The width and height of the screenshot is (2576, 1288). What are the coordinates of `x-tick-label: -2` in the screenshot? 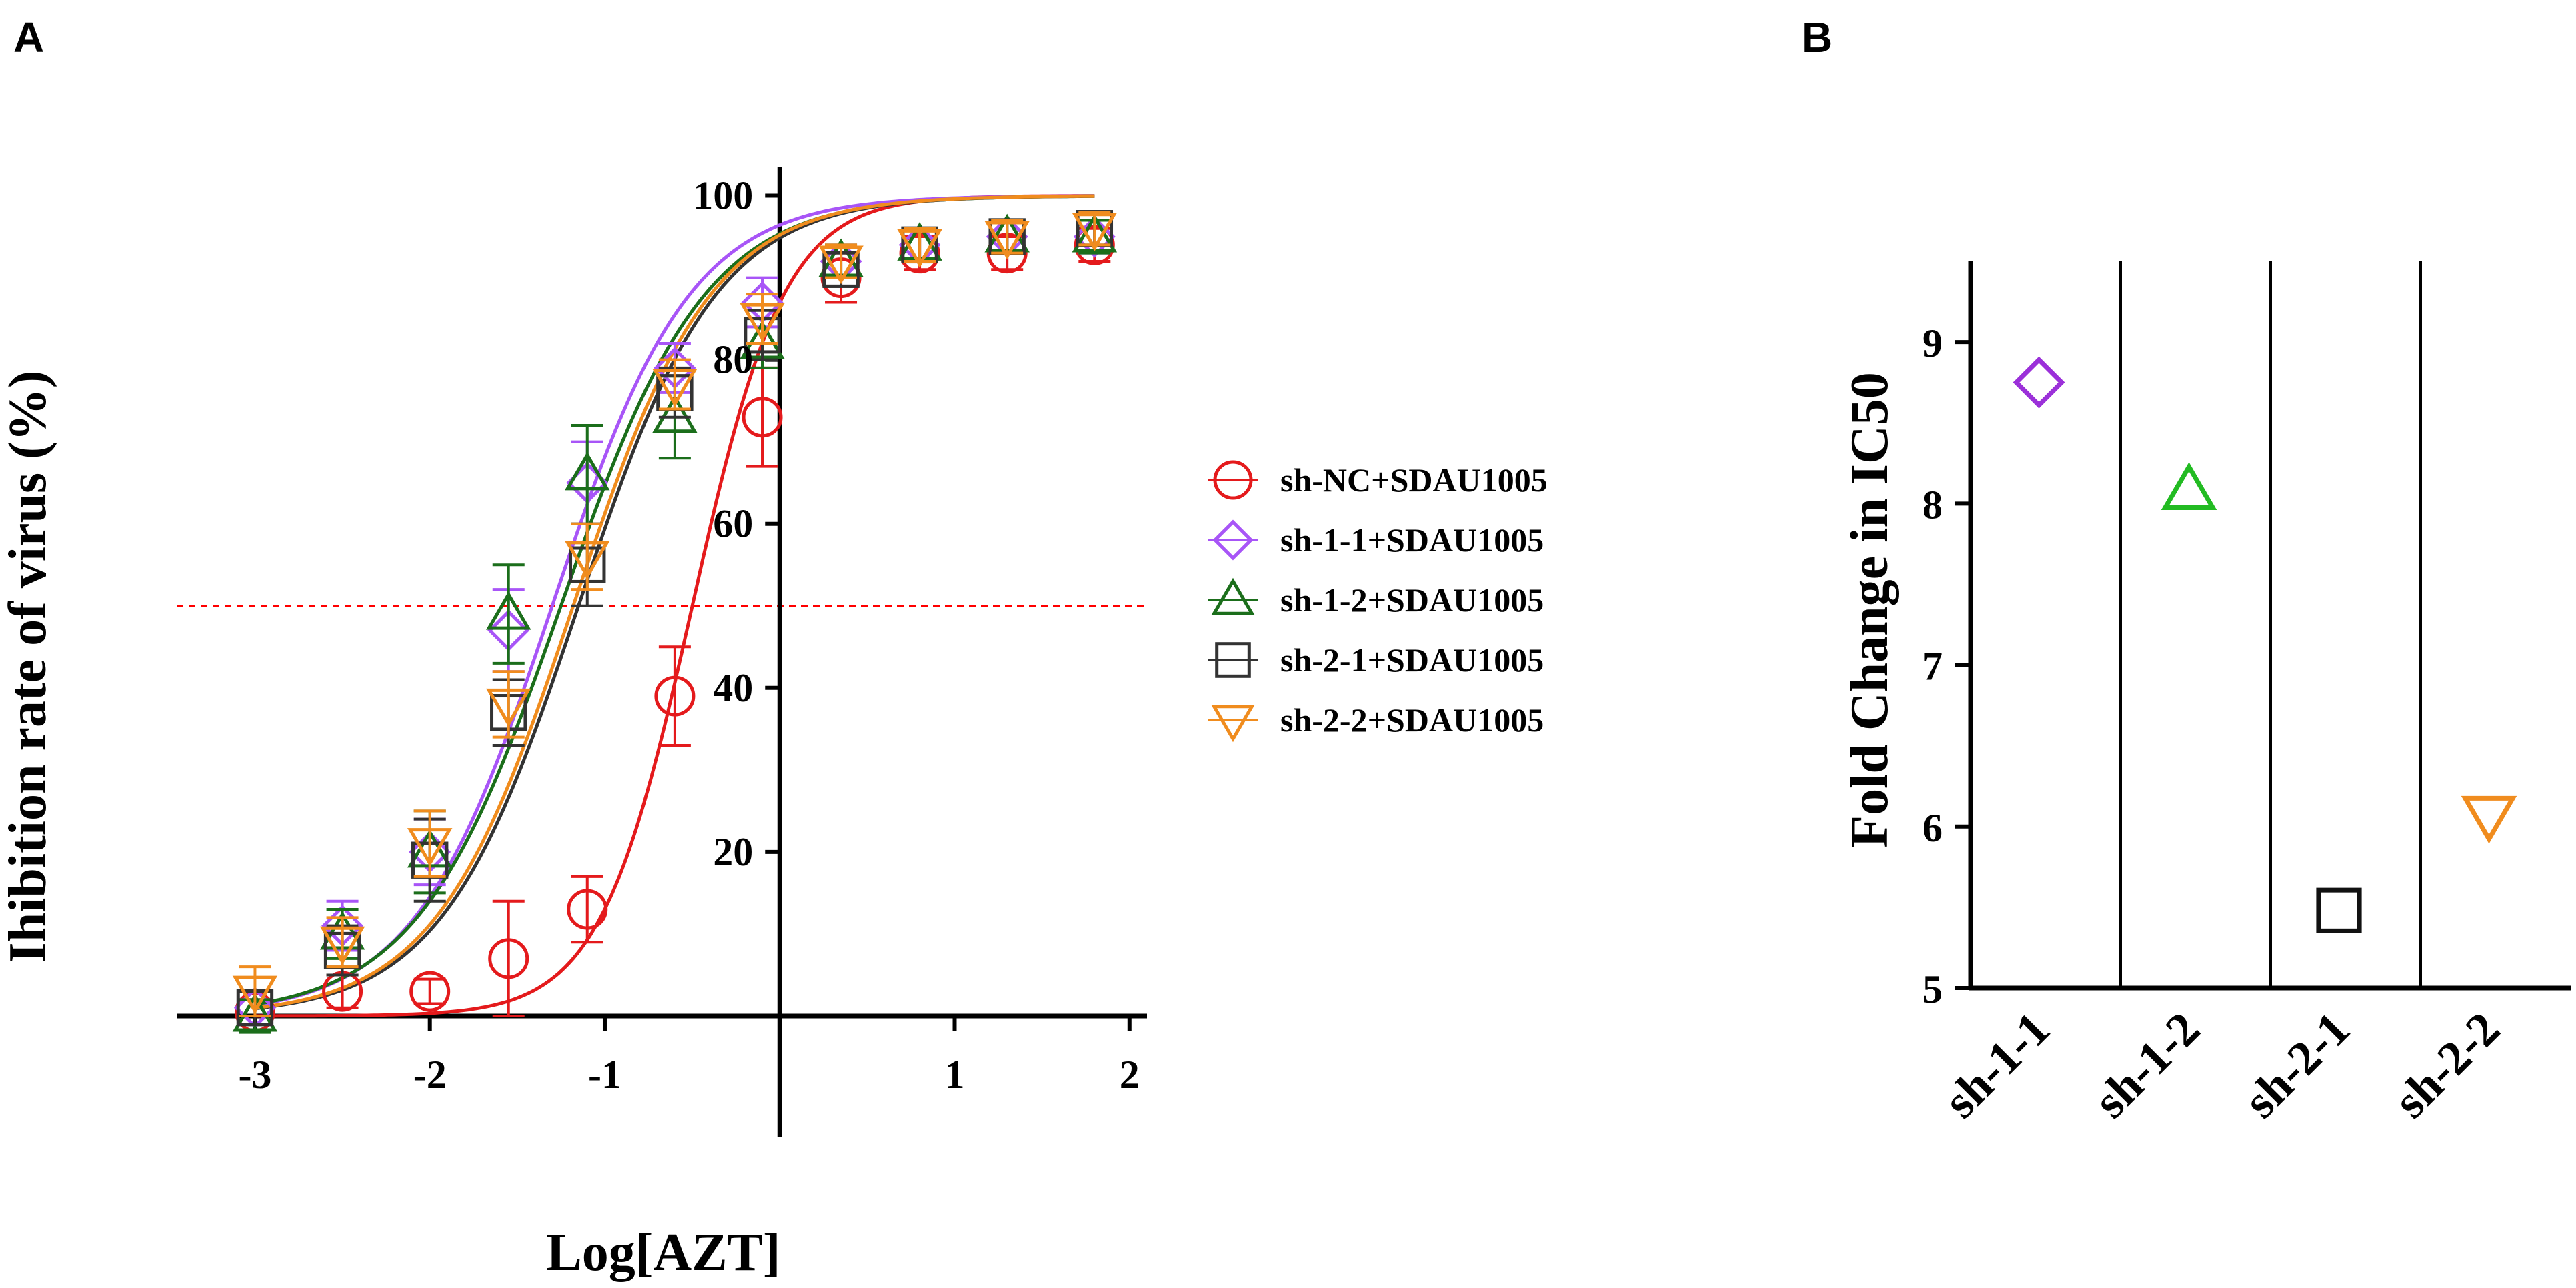 It's located at (430, 1075).